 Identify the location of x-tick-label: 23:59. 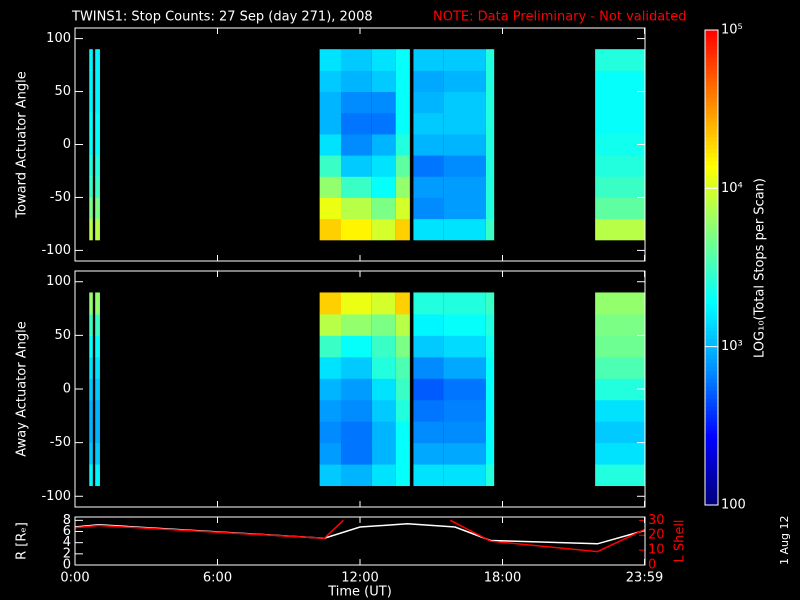
(644, 578).